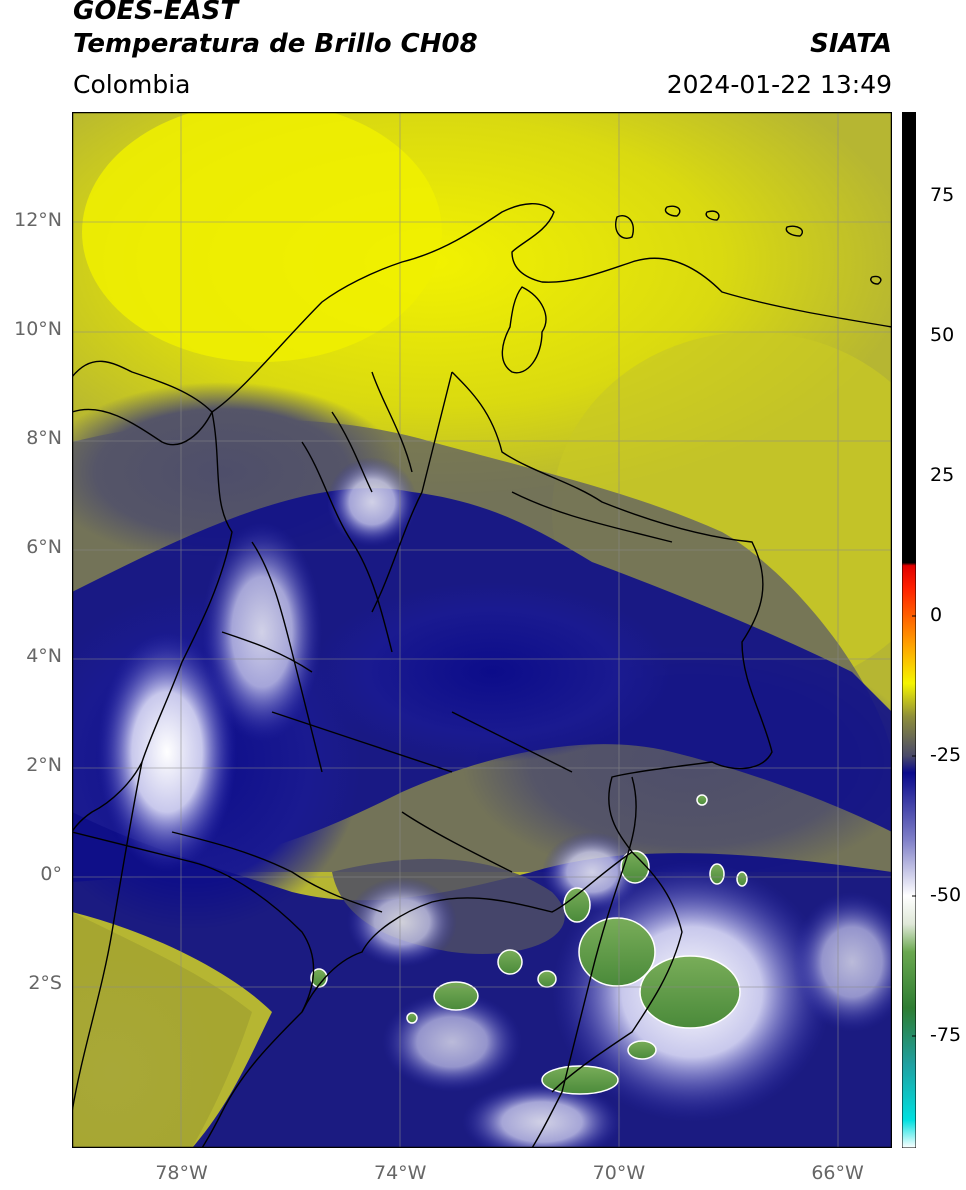 Image resolution: width=966 pixels, height=1190 pixels. Describe the element at coordinates (44, 438) in the screenshot. I see `latitude-tick-label: 8°N` at that location.